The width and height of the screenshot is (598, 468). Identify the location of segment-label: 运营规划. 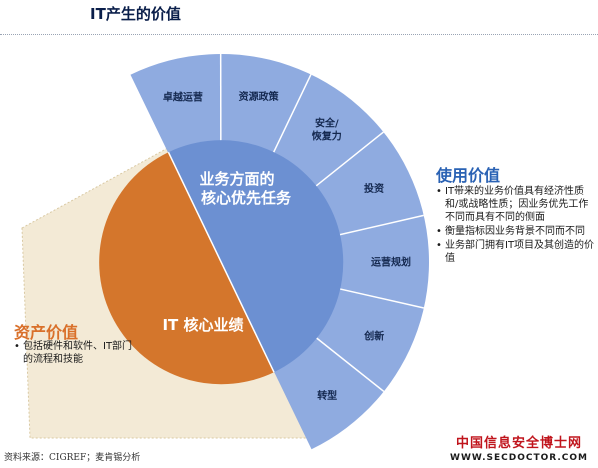
(391, 262).